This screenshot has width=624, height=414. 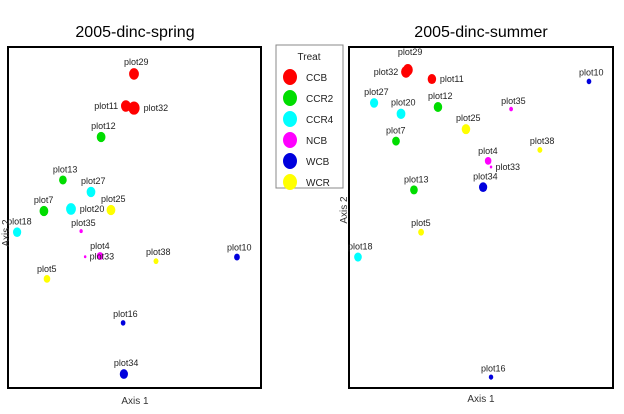 What do you see at coordinates (344, 210) in the screenshot?
I see `summer-y-label: Axis 2` at bounding box center [344, 210].